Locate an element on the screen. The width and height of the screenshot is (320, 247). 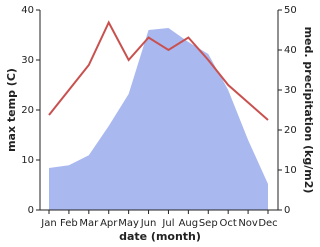
y-tick-label: 30 is located at coordinates (27, 60).